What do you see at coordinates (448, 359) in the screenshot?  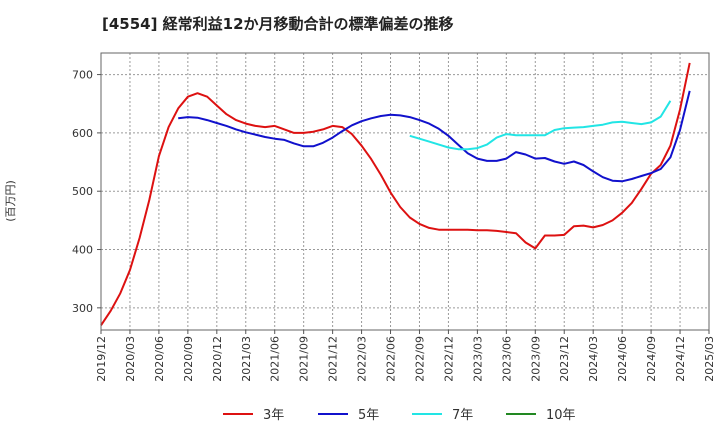 I see `x-tick-label: 2022/12` at bounding box center [448, 359].